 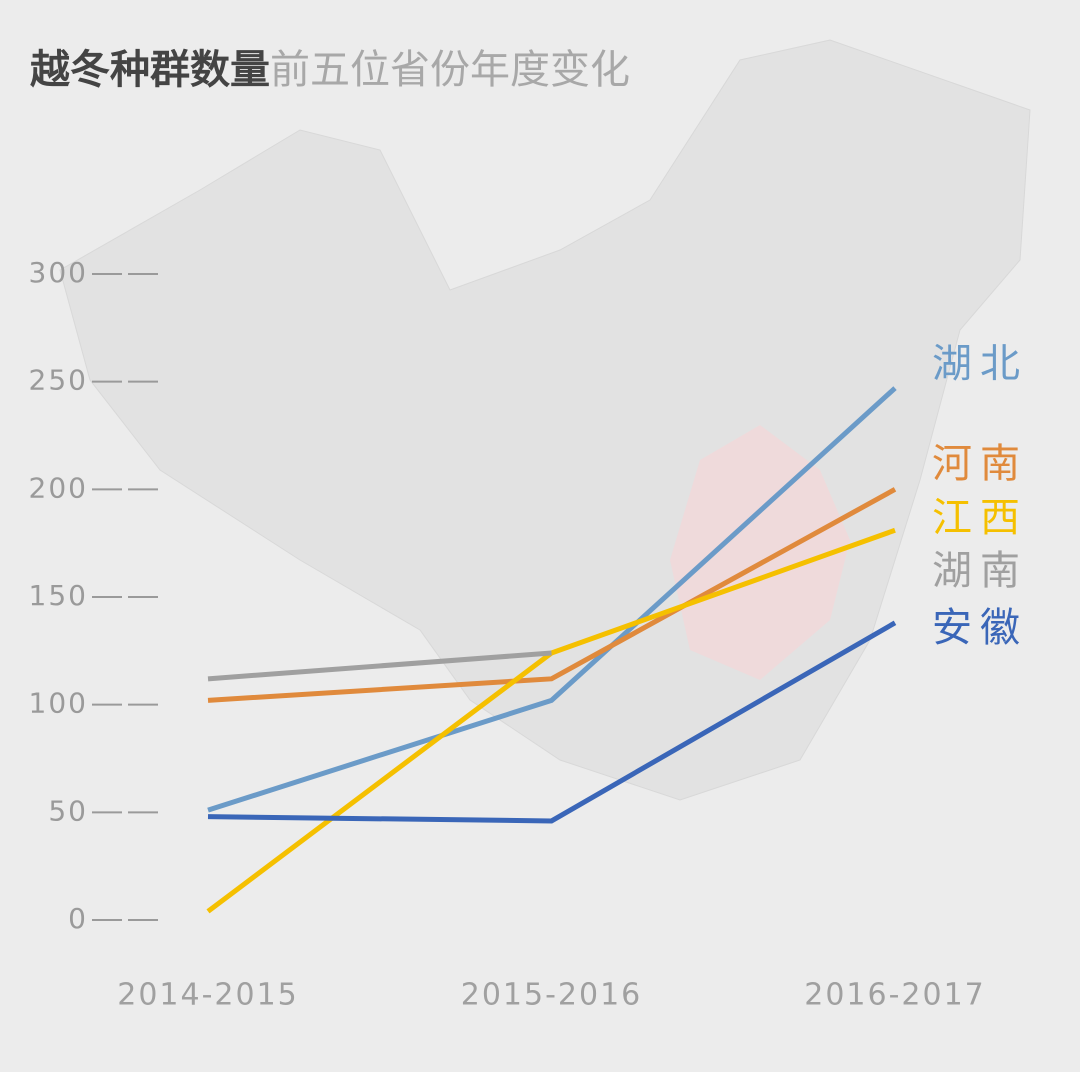 I want to click on legend-label: 湖北, so click(x=980, y=364).